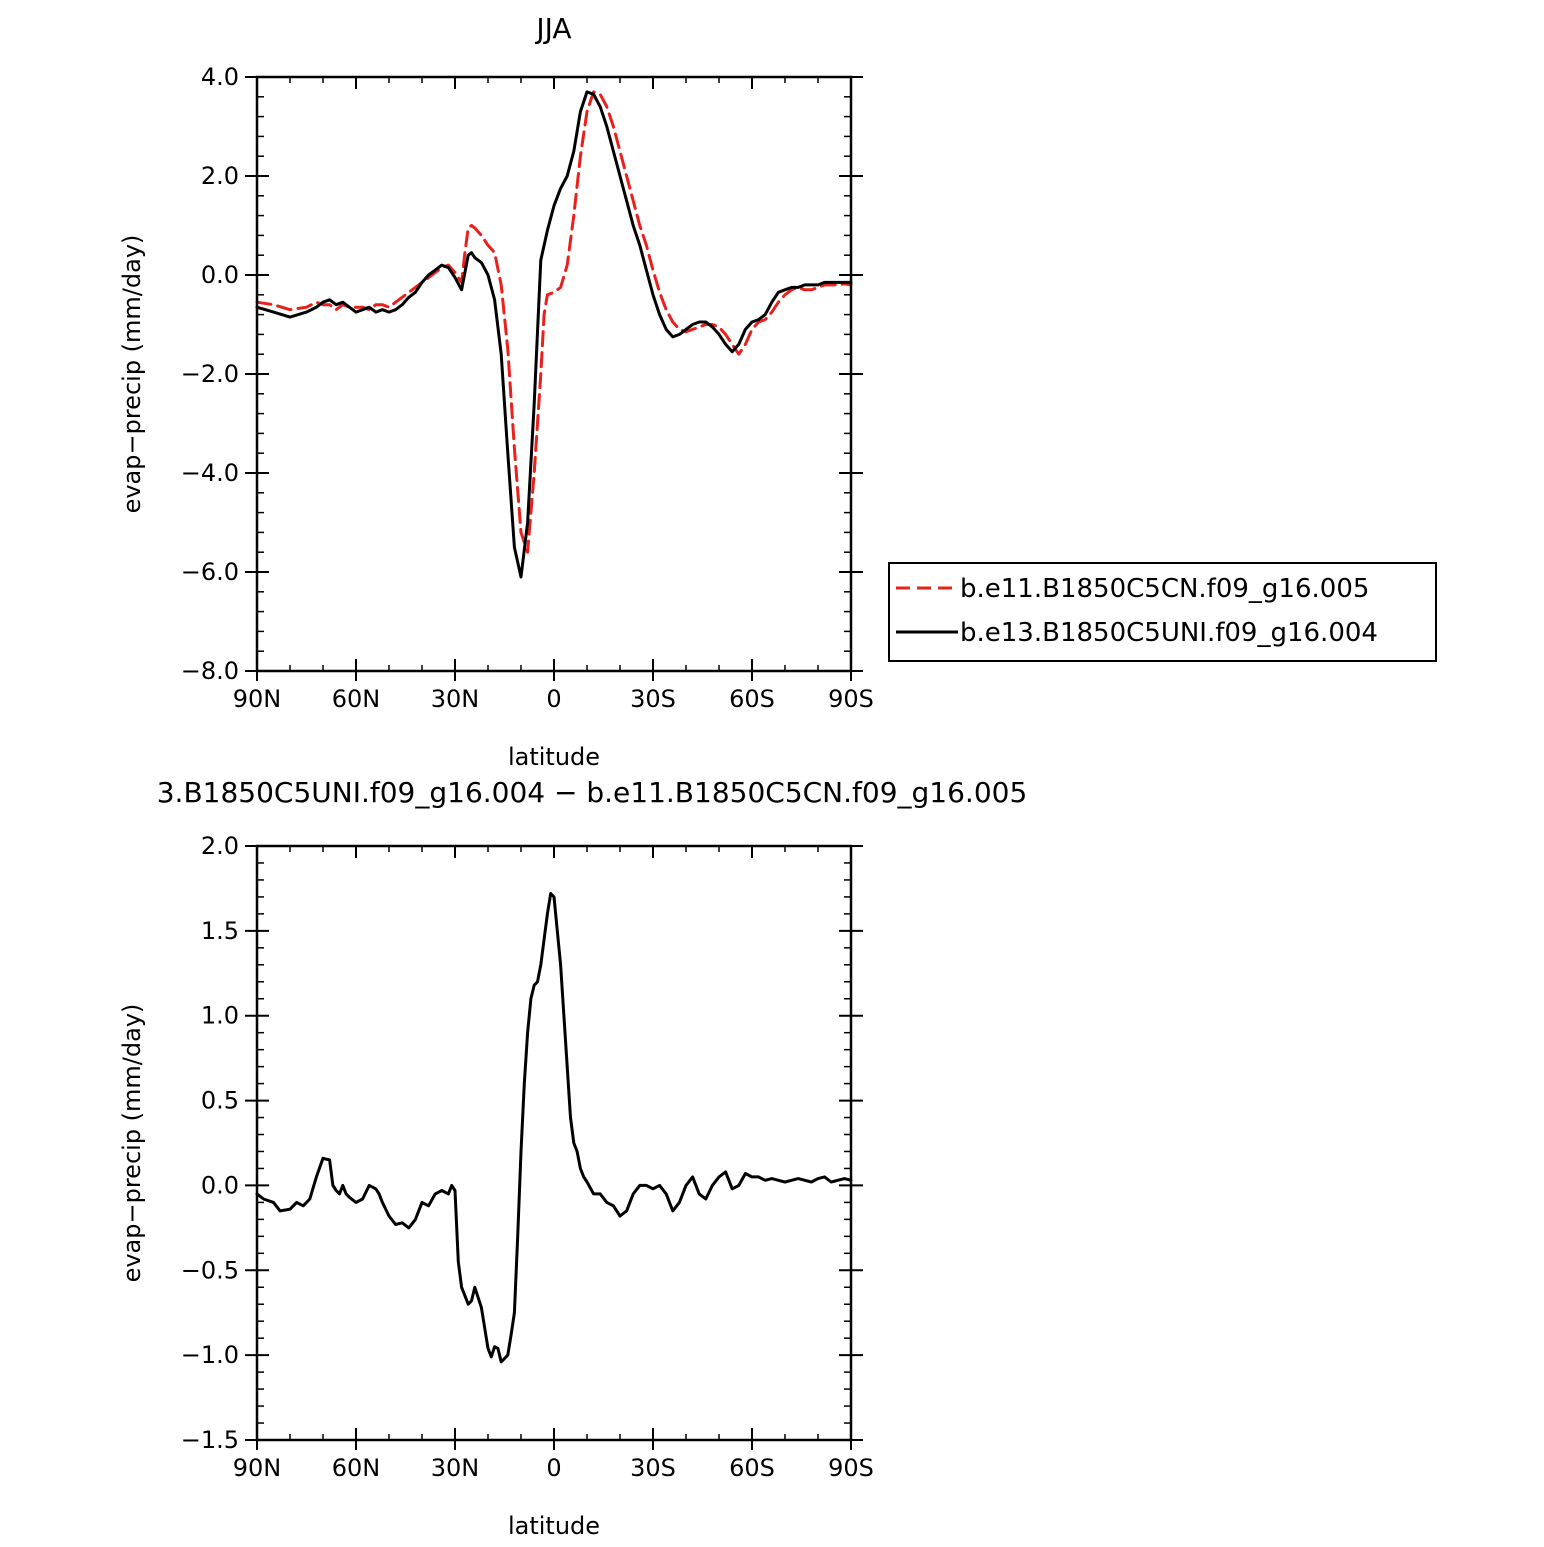 The width and height of the screenshot is (1544, 1547). I want to click on y-tick-label: −6.0, so click(210, 572).